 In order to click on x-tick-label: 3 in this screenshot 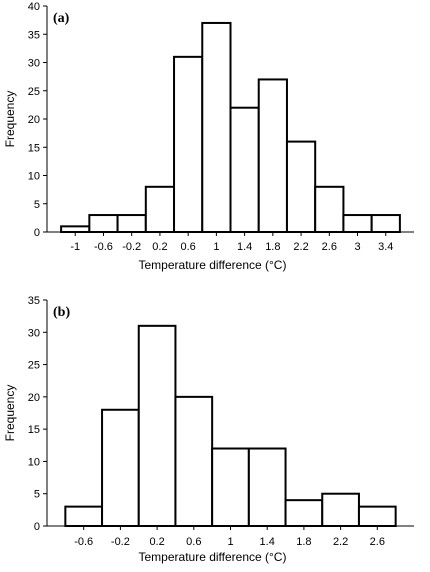, I will do `click(357, 247)`.